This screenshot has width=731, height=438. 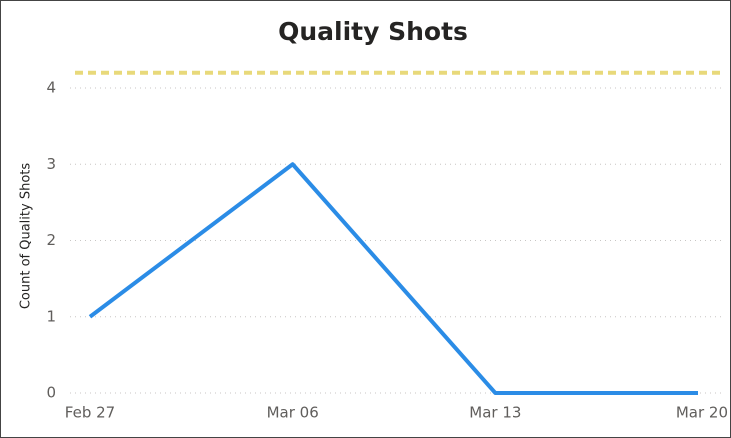 What do you see at coordinates (51, 393) in the screenshot?
I see `y-tick-label: 0` at bounding box center [51, 393].